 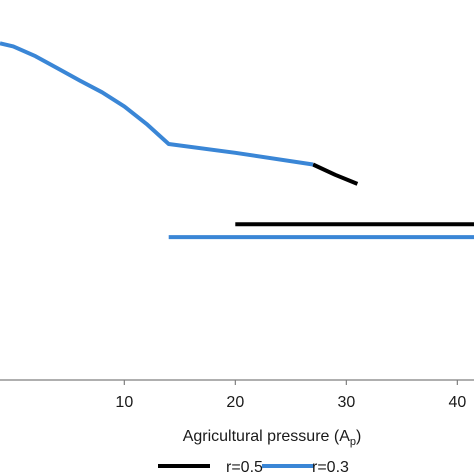 I want to click on x-tick-layer: 10 20 30 40, so click(x=290, y=395).